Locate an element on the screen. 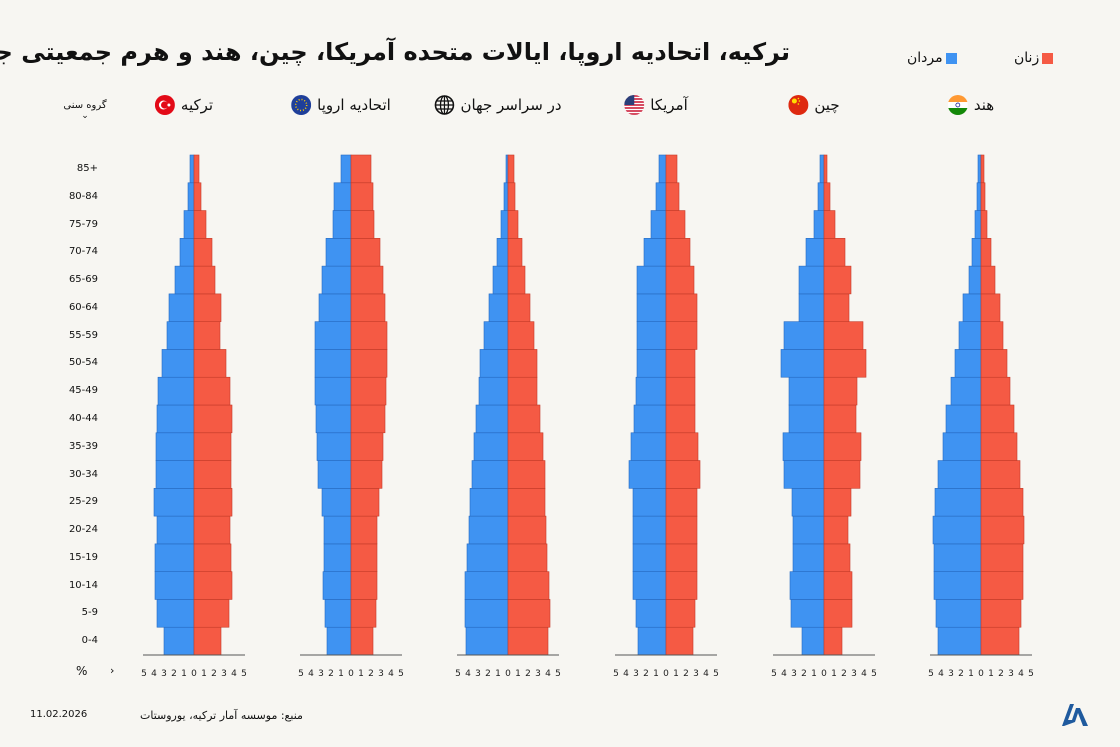 This screenshot has height=747, width=1120. age-label: 75-79 is located at coordinates (83, 224).